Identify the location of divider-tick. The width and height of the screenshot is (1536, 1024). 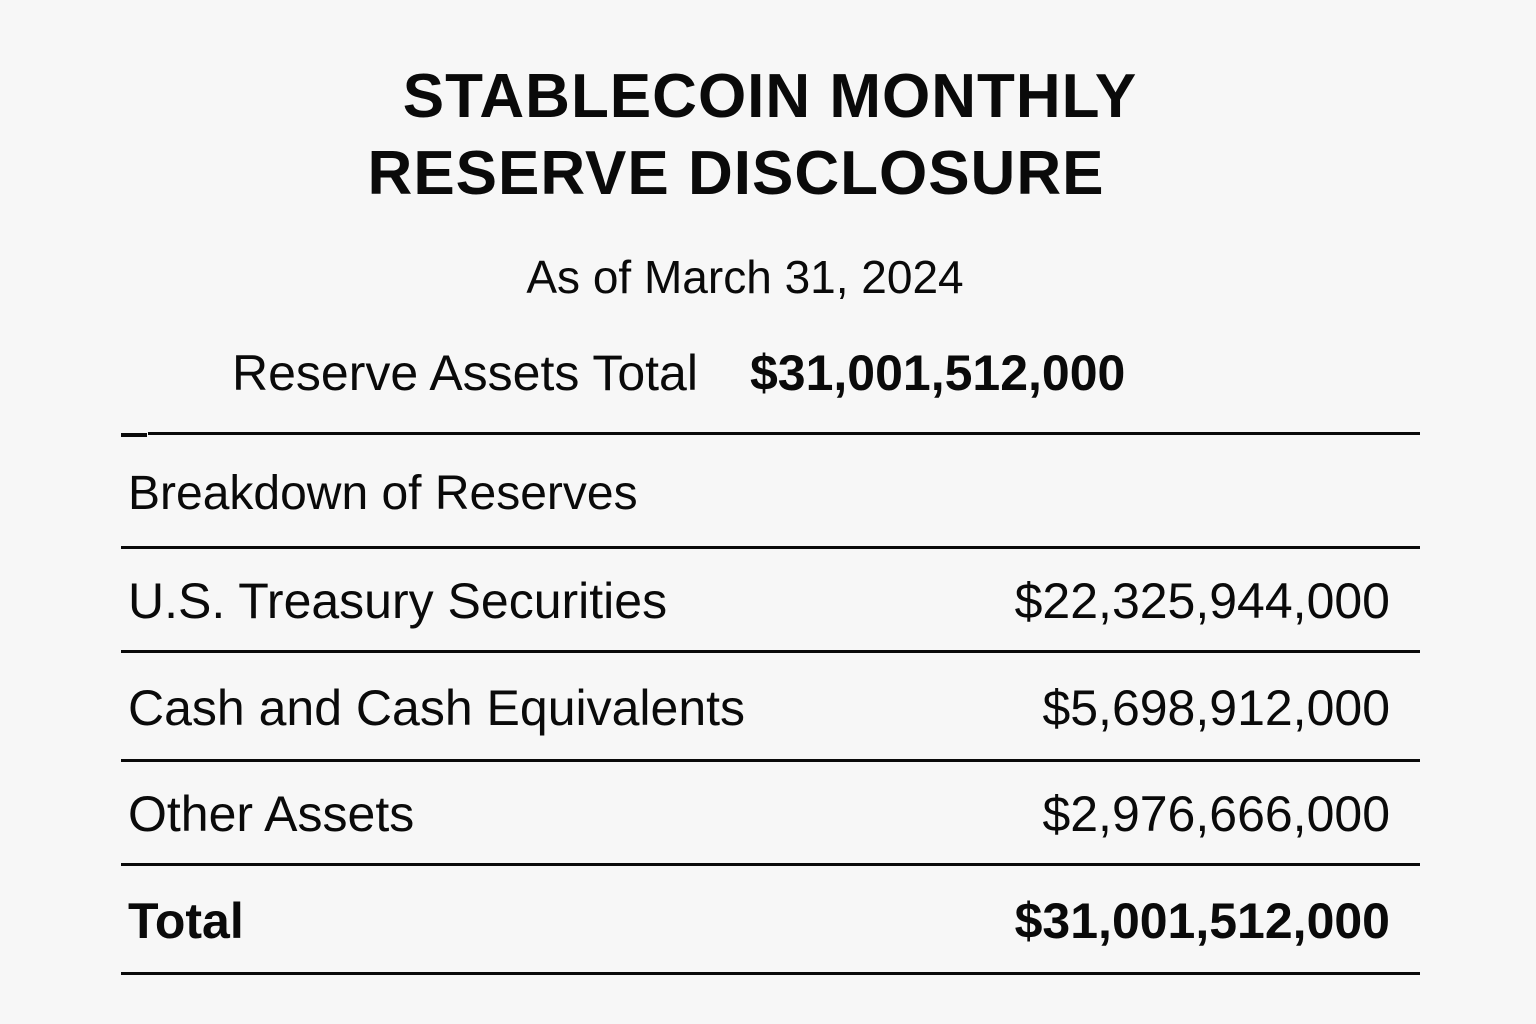
(134, 435).